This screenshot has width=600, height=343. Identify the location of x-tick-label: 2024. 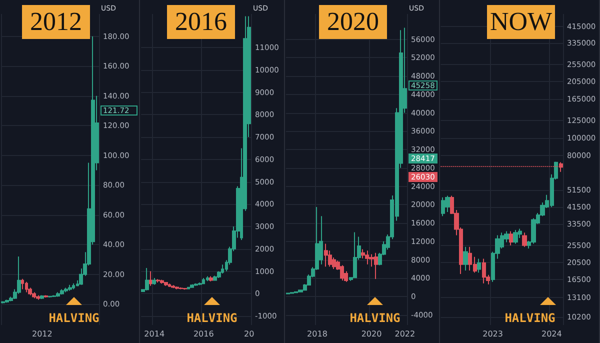
(552, 334).